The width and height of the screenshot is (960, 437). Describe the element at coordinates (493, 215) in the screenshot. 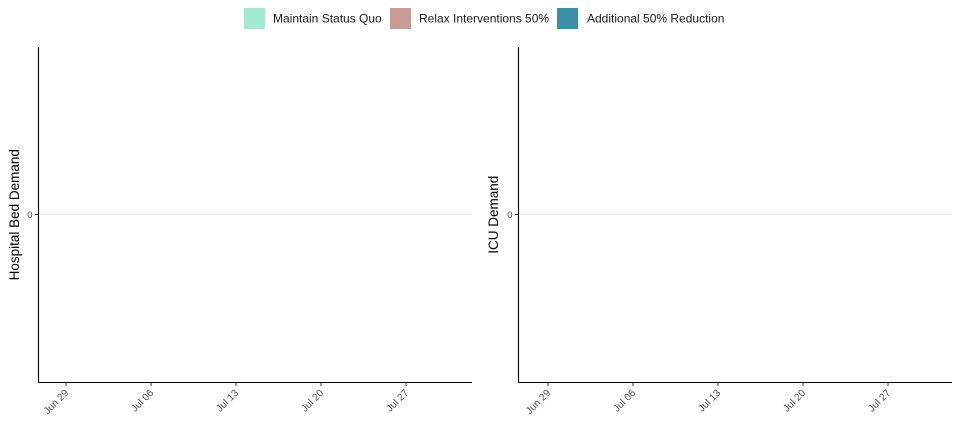

I see `y-axis-title: ICU Demand` at that location.